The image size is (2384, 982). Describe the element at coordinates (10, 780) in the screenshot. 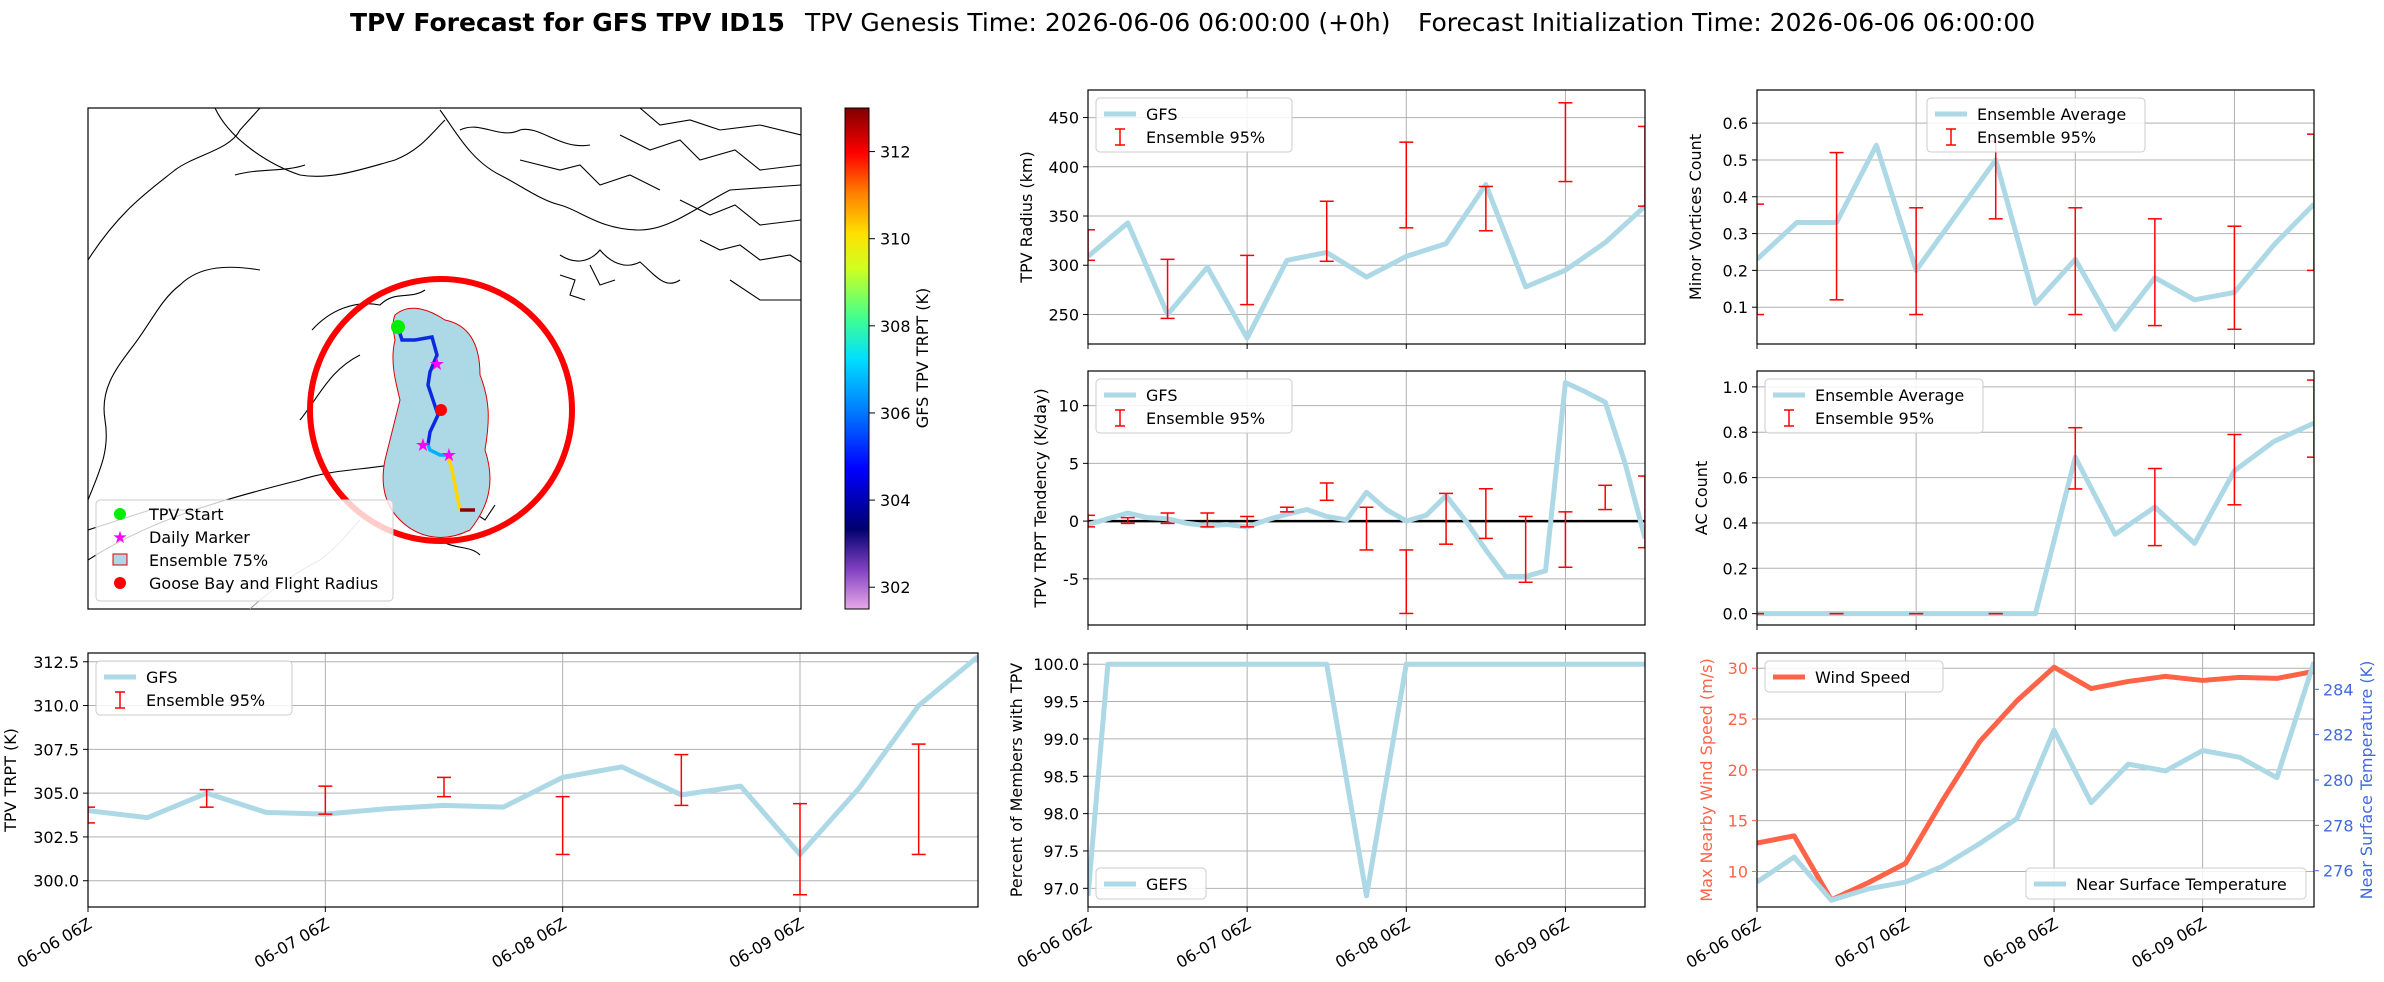

I see `y-axis-label: TPV TRPT (K)` at that location.